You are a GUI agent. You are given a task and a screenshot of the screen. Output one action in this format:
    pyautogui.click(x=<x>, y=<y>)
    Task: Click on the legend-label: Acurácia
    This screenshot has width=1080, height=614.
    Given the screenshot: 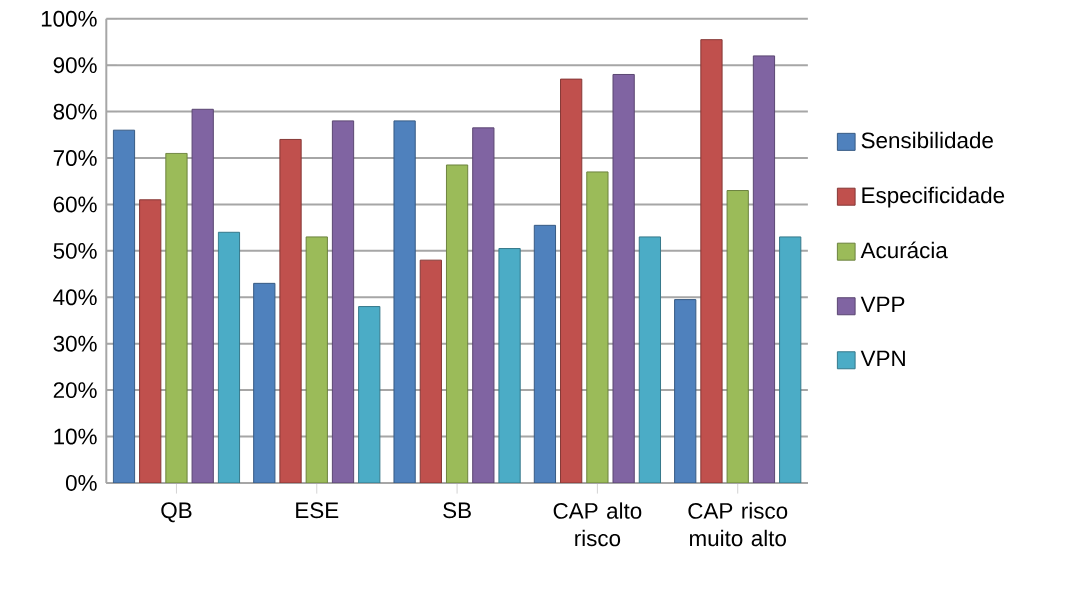 What is the action you would take?
    pyautogui.click(x=904, y=250)
    